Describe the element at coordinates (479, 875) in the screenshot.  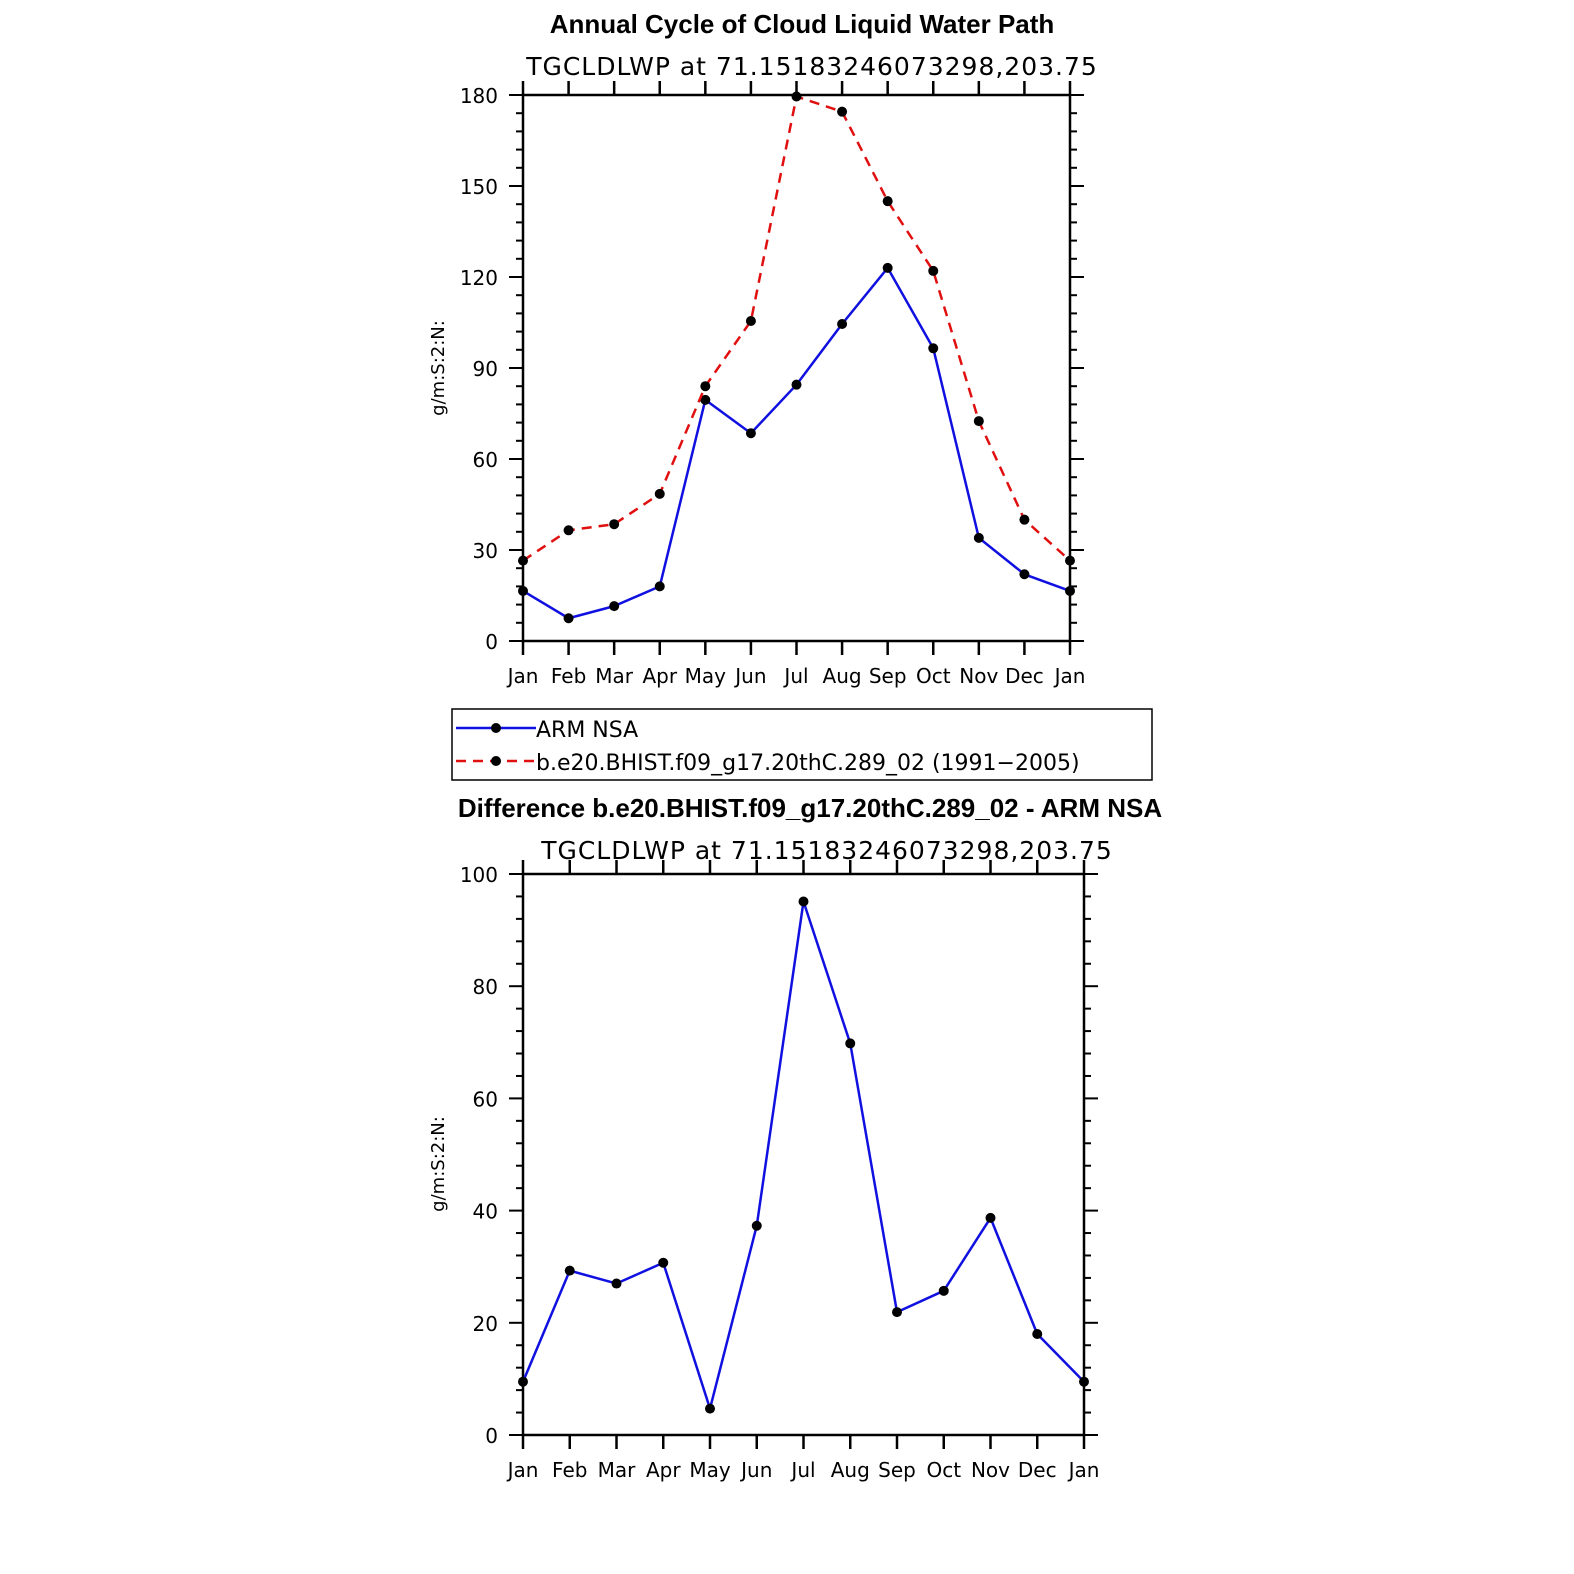
I see `y-tick-label: 100` at that location.